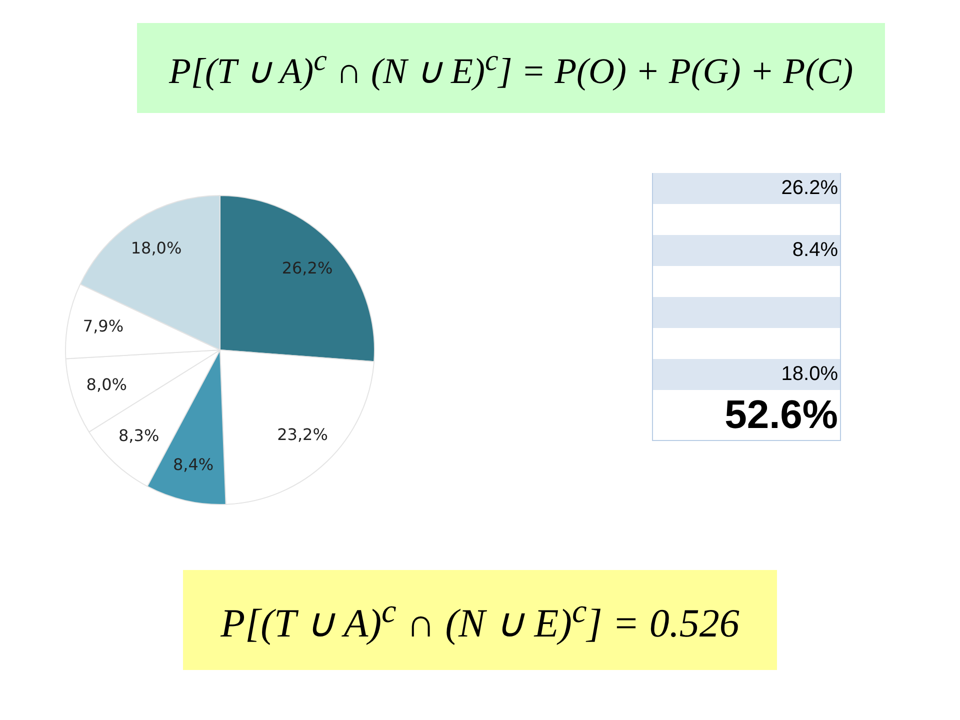 The image size is (960, 720). What do you see at coordinates (746, 188) in the screenshot?
I see `text: 26.2%` at bounding box center [746, 188].